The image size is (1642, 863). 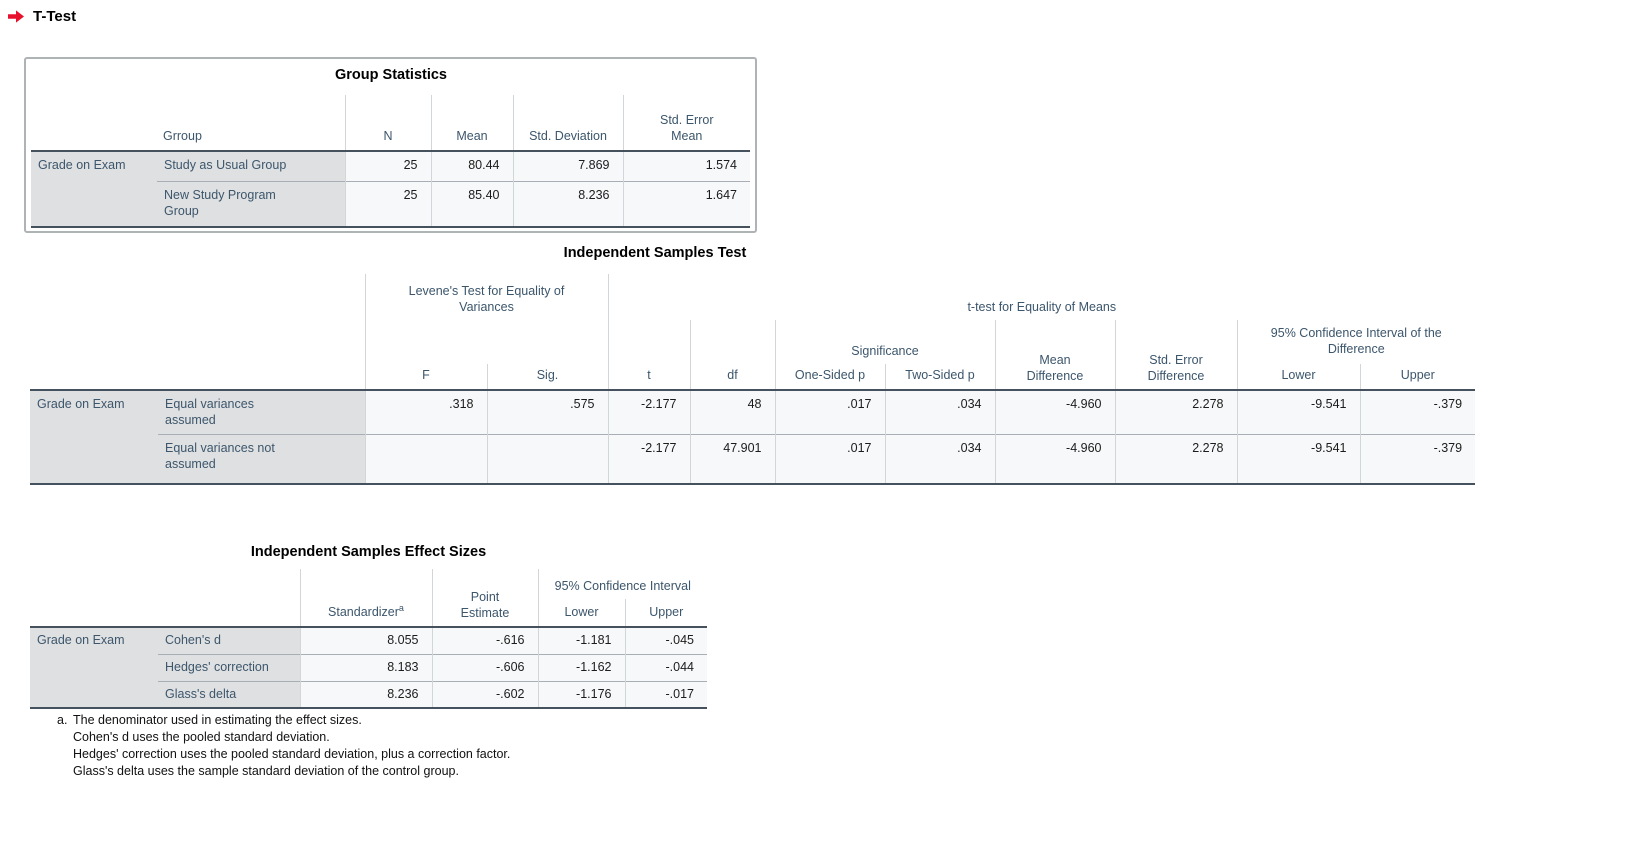 What do you see at coordinates (686, 123) in the screenshot?
I see `column-header-std-error-mean: Std. Error Mean` at bounding box center [686, 123].